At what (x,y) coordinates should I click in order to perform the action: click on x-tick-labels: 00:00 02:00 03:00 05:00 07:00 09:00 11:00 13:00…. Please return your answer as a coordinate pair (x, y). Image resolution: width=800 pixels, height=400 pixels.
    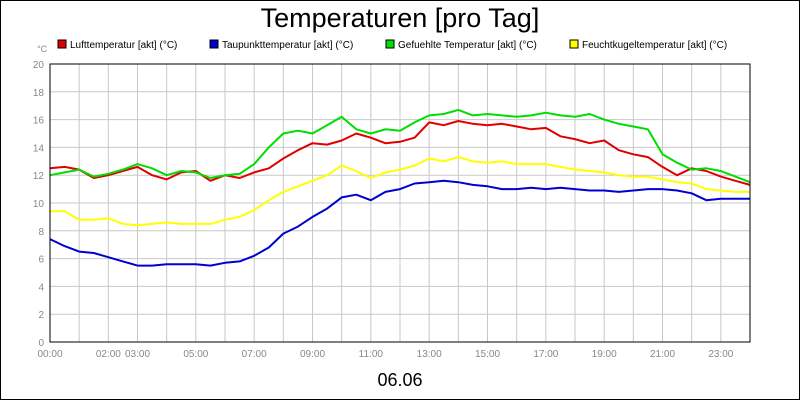
    Looking at the image, I should click on (385, 354).